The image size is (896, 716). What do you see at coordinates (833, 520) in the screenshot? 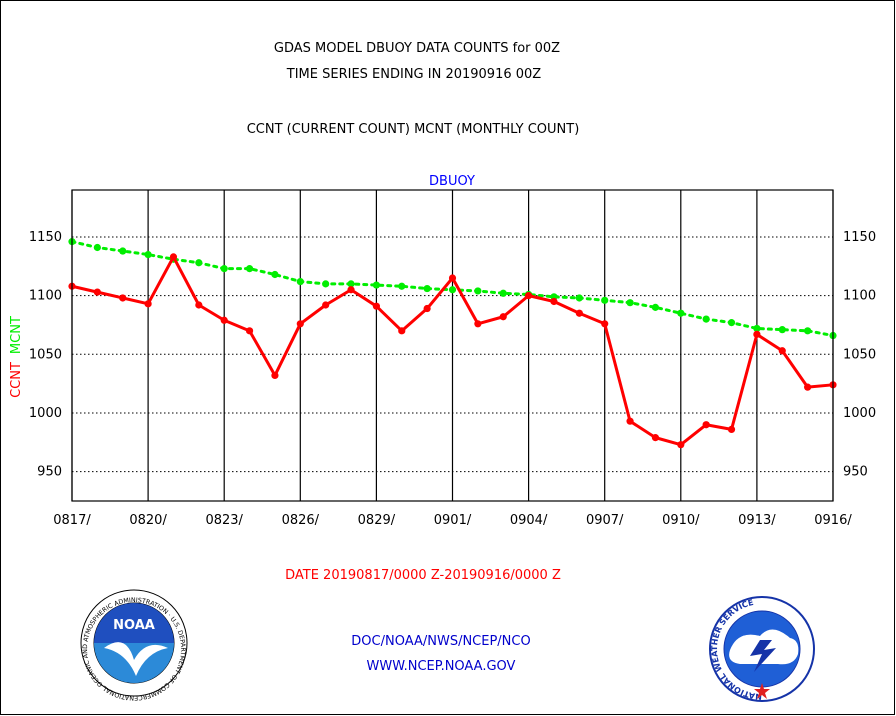
I see `x-tick-label: 0916/` at bounding box center [833, 520].